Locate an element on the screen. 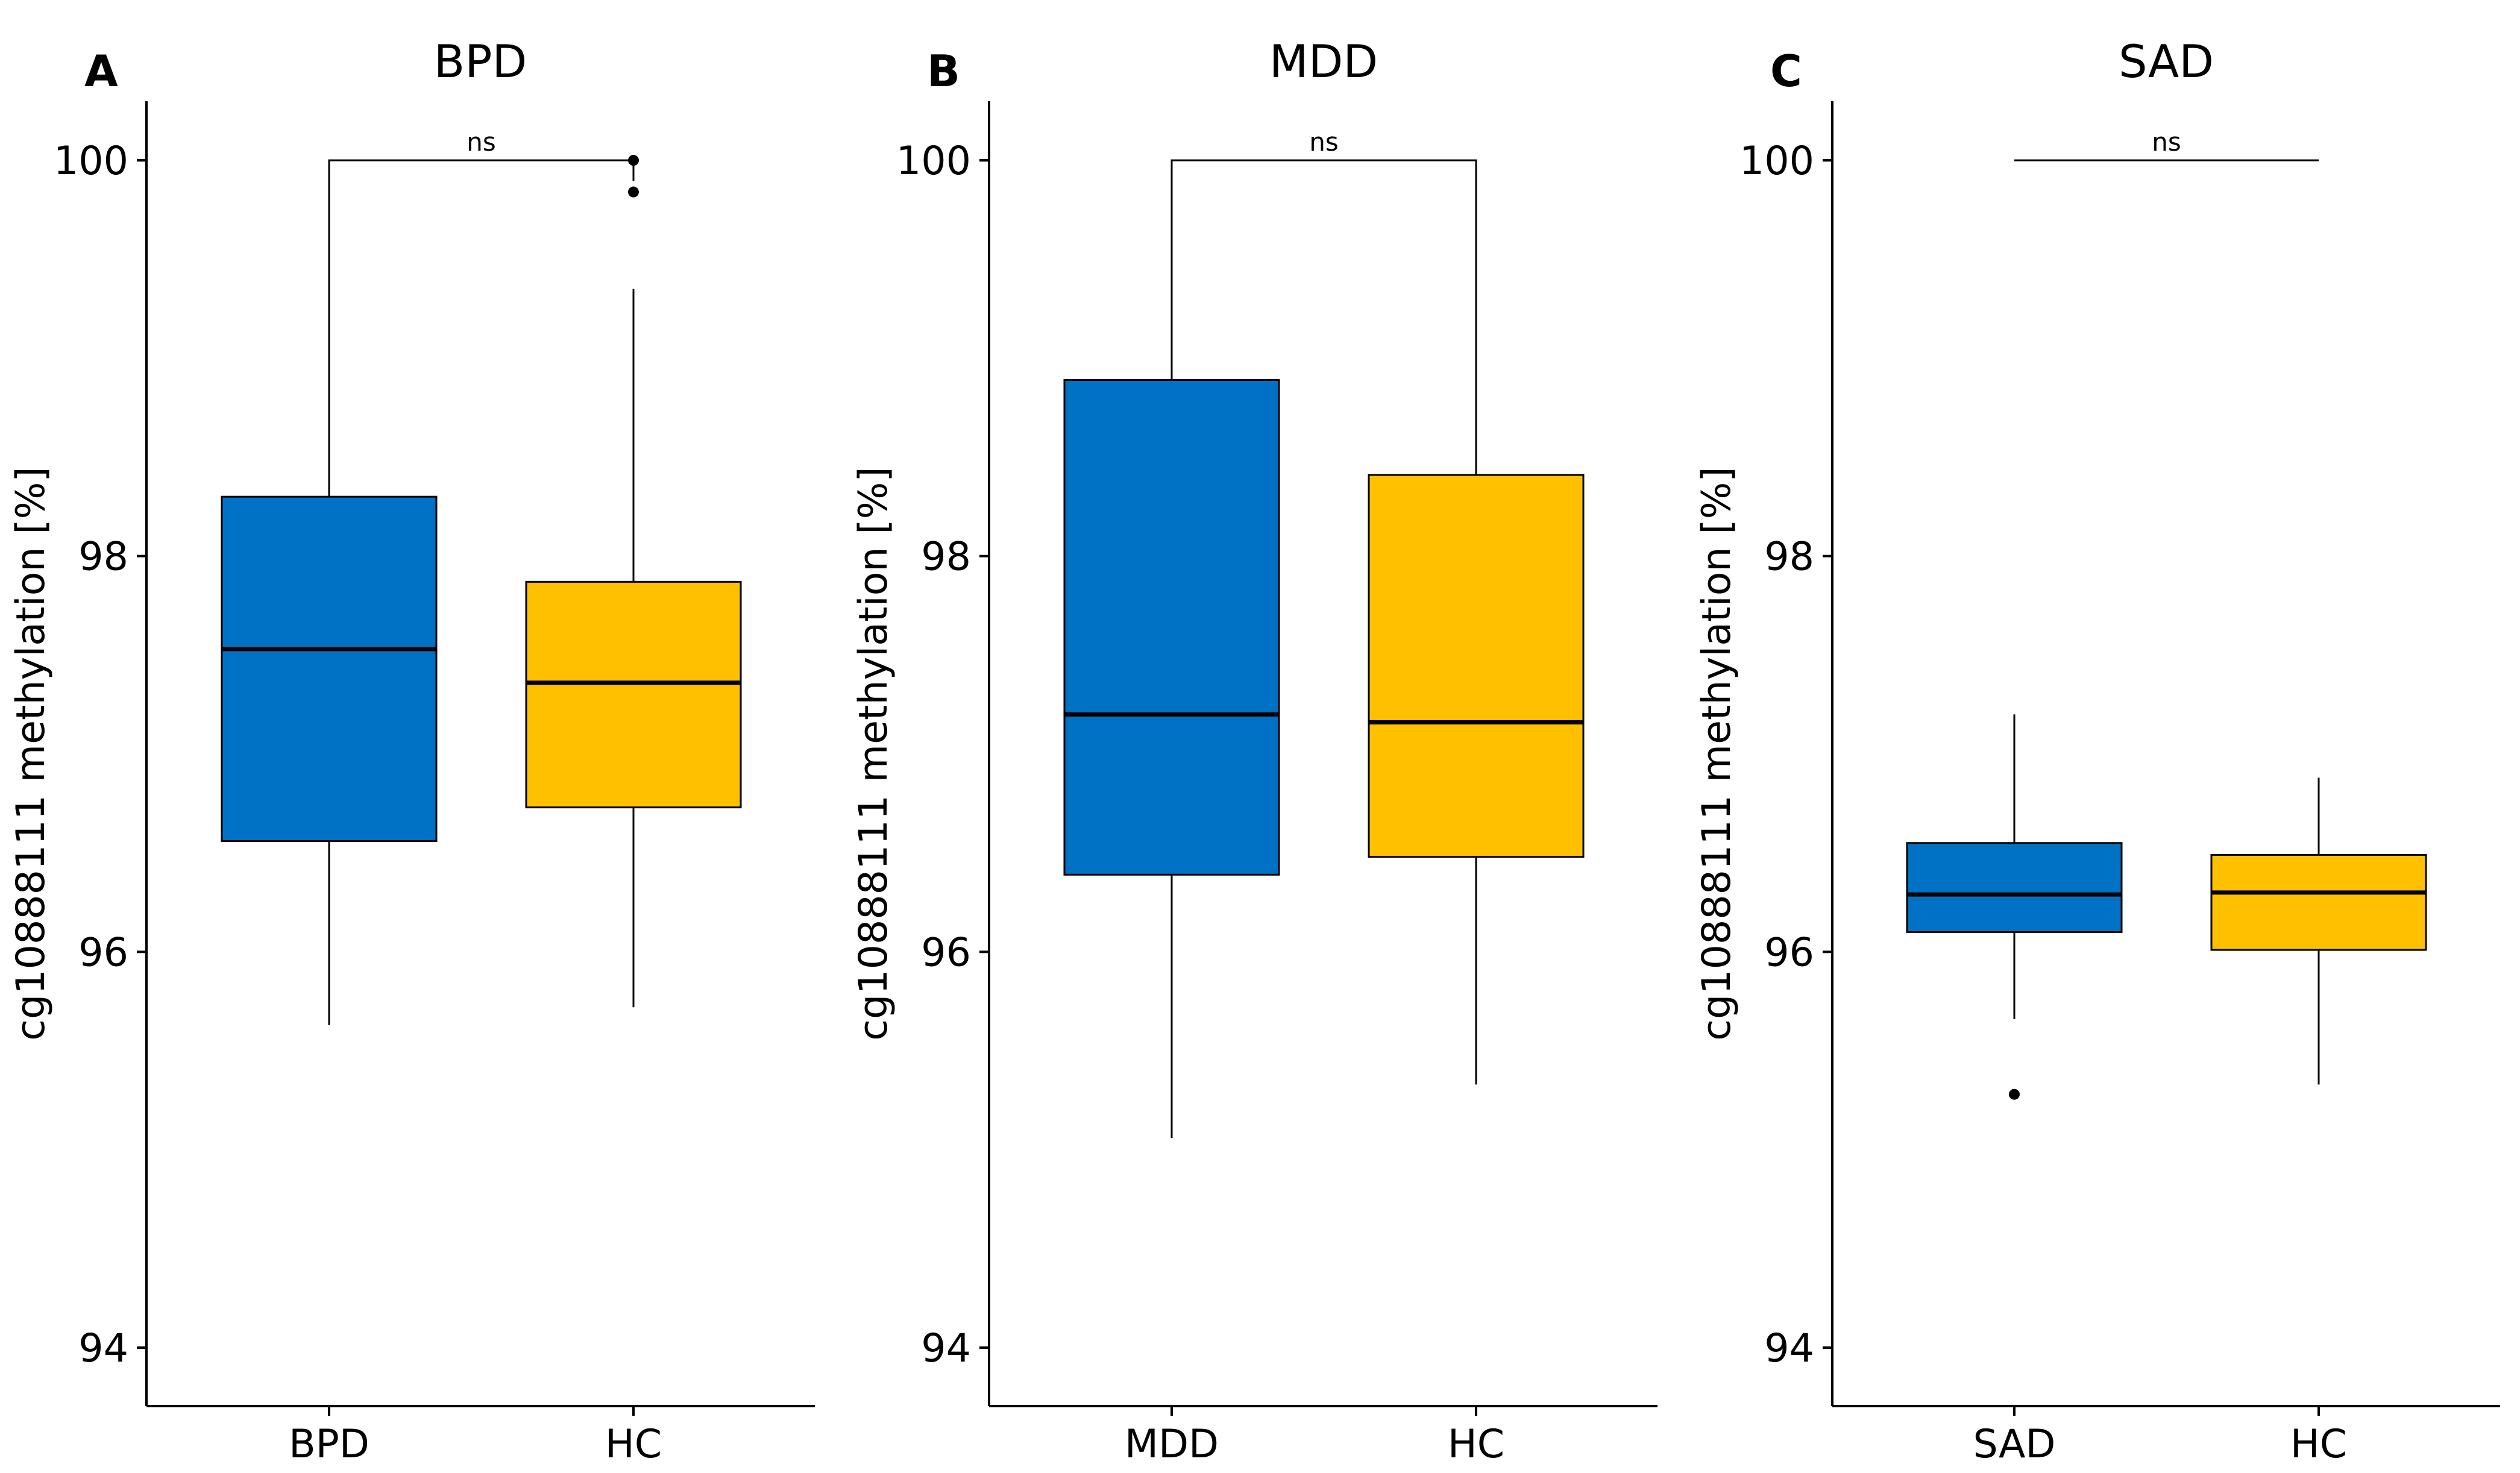  box-mdd is located at coordinates (1171, 649).